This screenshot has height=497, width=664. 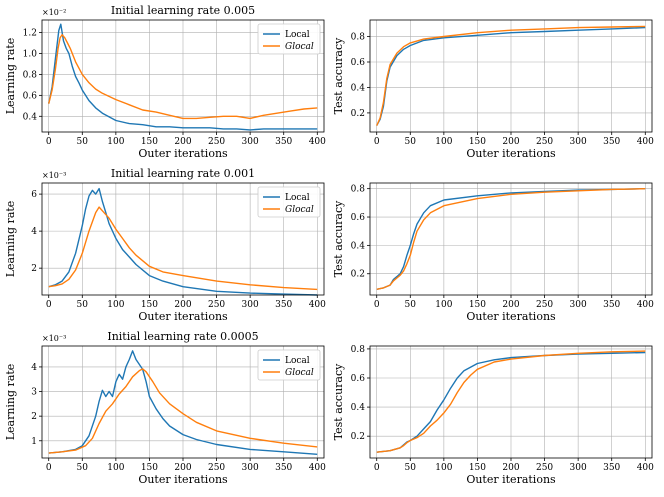 I want to click on y-tick-label: 3, so click(x=34, y=393).